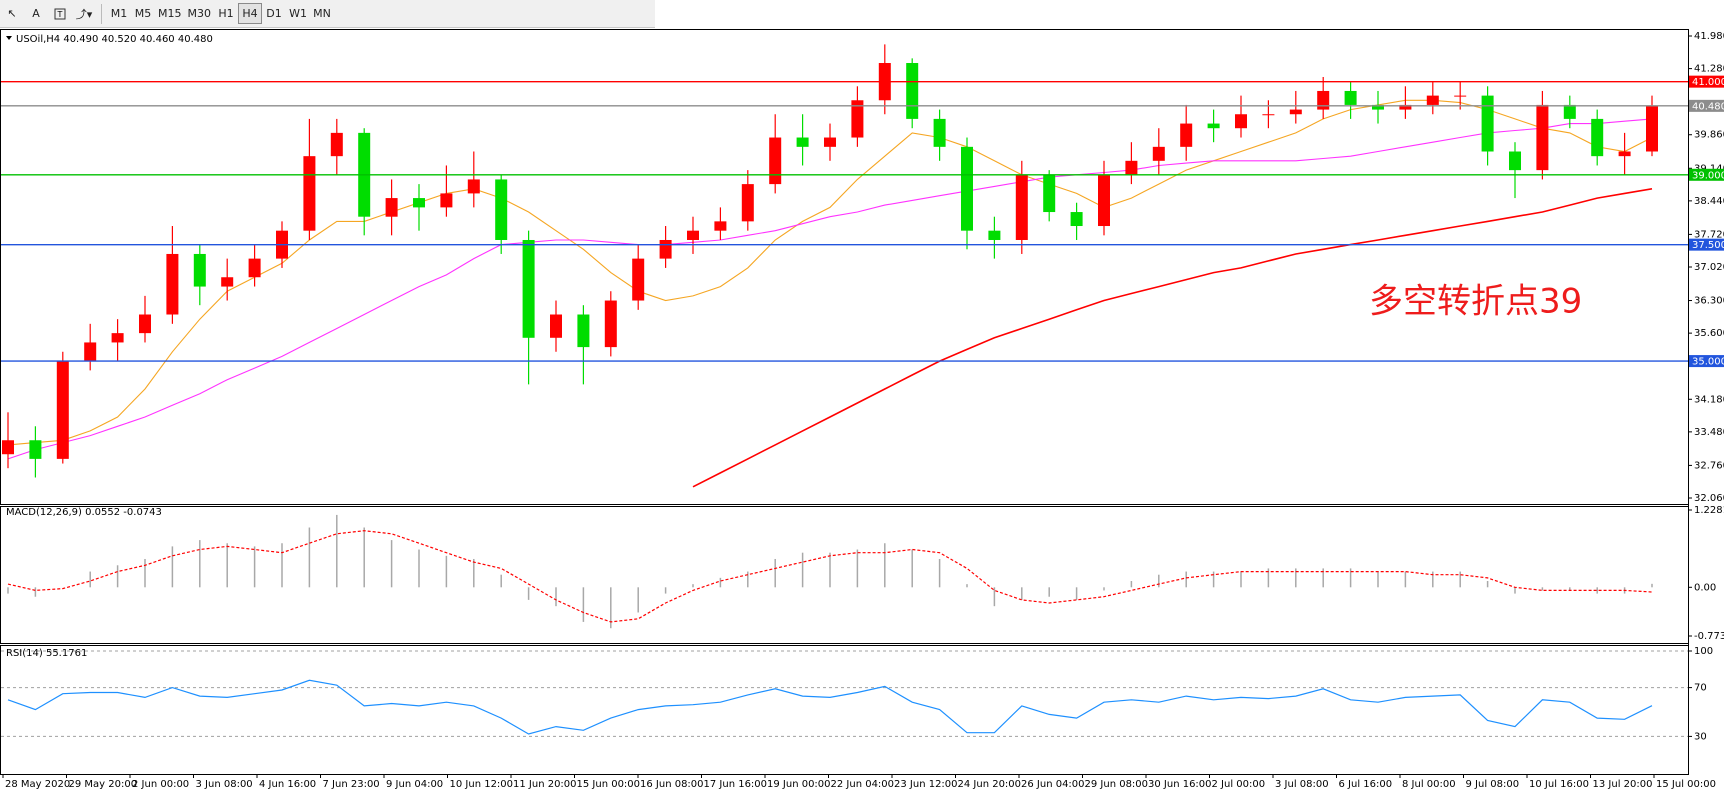 This screenshot has height=793, width=1724. Describe the element at coordinates (322, 13) in the screenshot. I see `timeframe-button: MN` at that location.